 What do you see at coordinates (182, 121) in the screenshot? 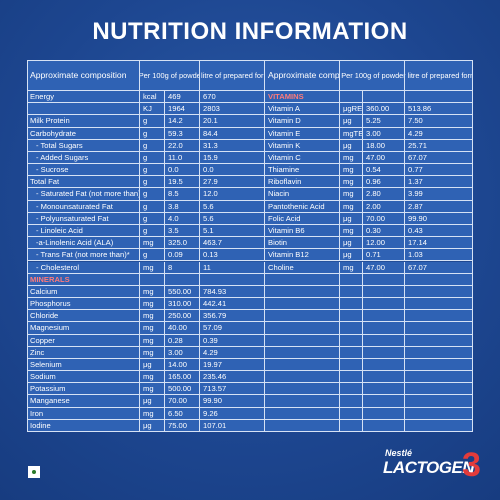
I see `amount: 14.2` at bounding box center [182, 121].